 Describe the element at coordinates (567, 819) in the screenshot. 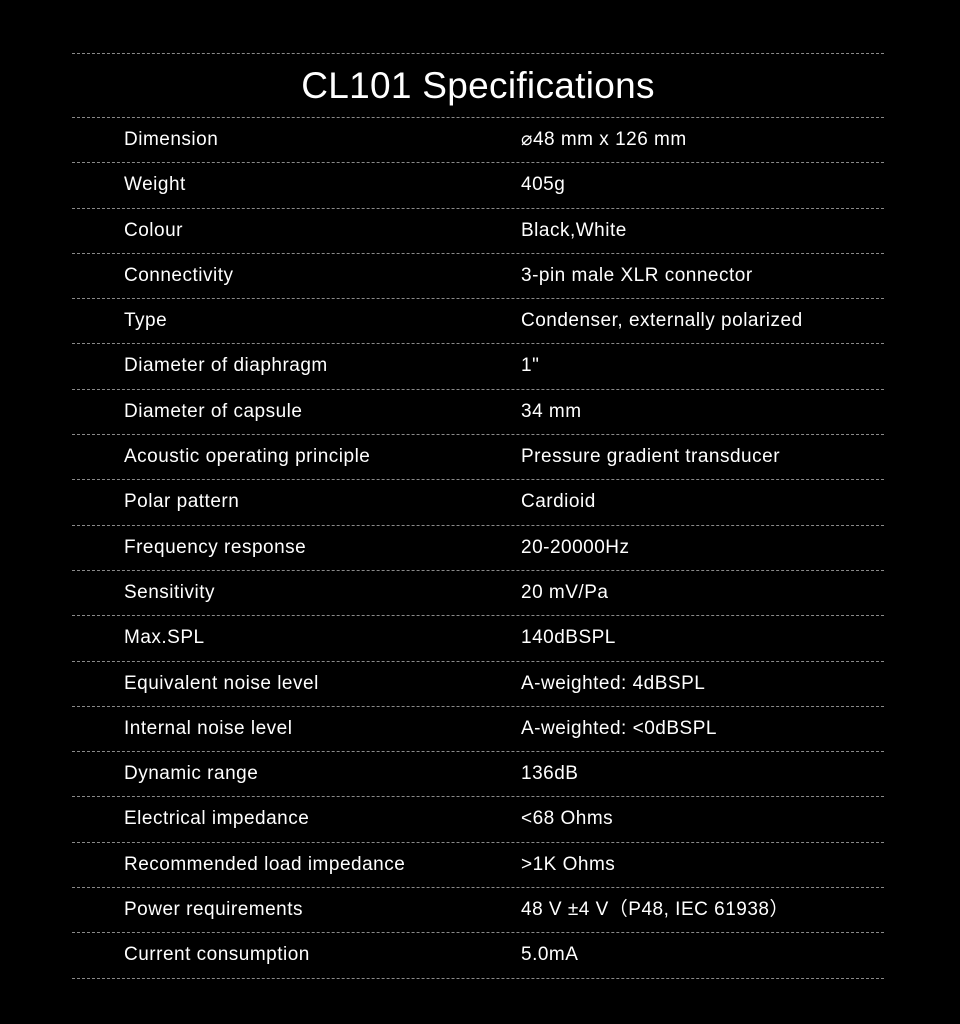

I see `spec-value: <68 Ohms` at that location.